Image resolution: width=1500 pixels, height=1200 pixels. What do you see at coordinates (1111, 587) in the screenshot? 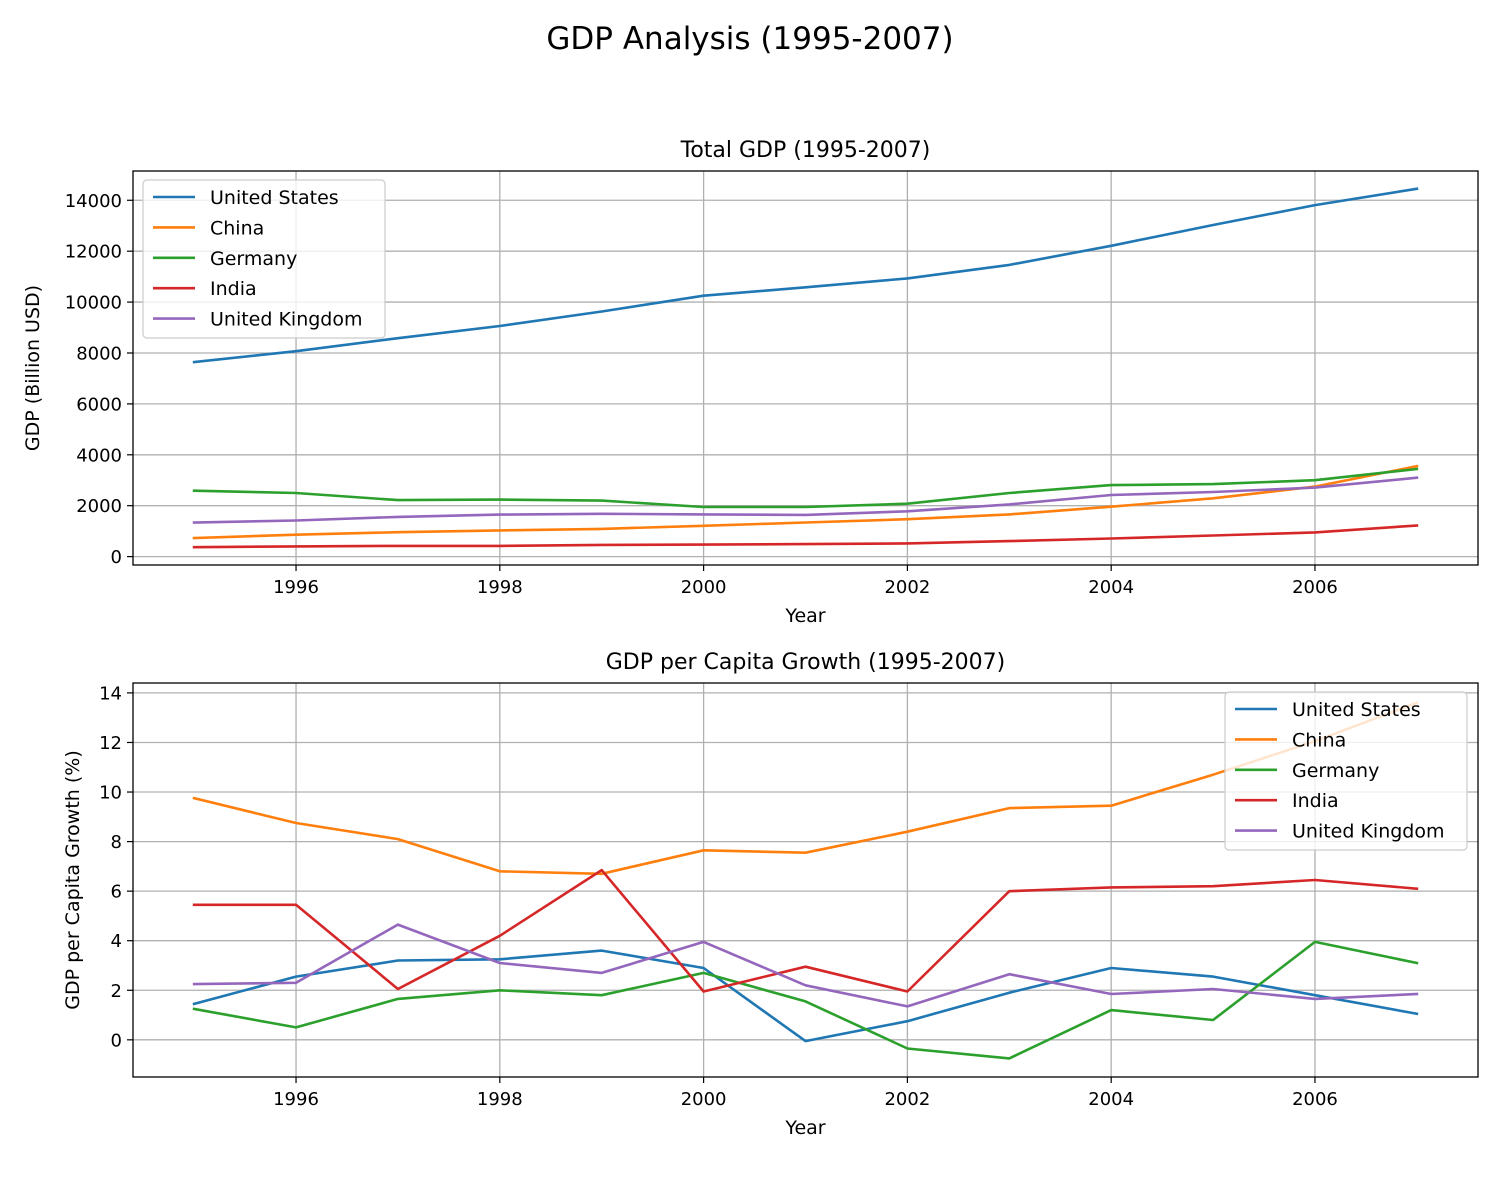
I see `chart0-x-tick-label: 2004` at bounding box center [1111, 587].